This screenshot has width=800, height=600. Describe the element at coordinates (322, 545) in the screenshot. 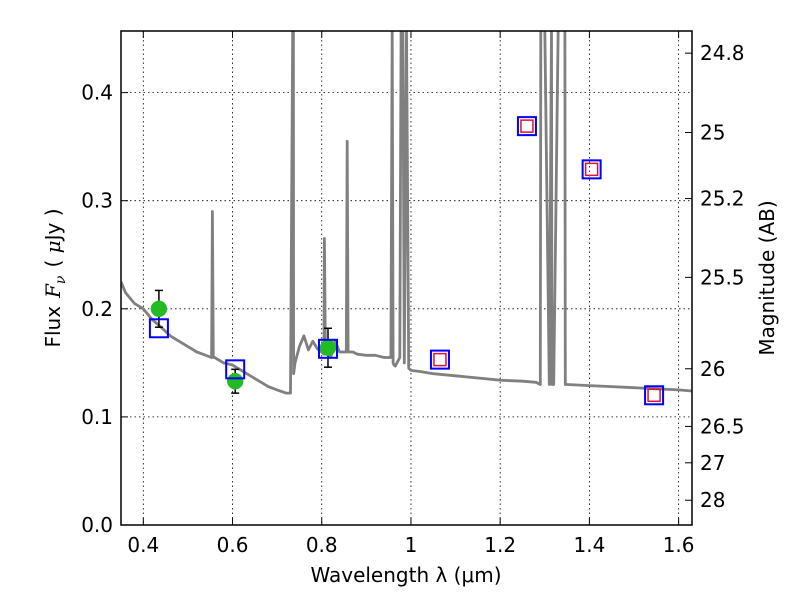

I see `x-tick-label: 0.8` at that location.